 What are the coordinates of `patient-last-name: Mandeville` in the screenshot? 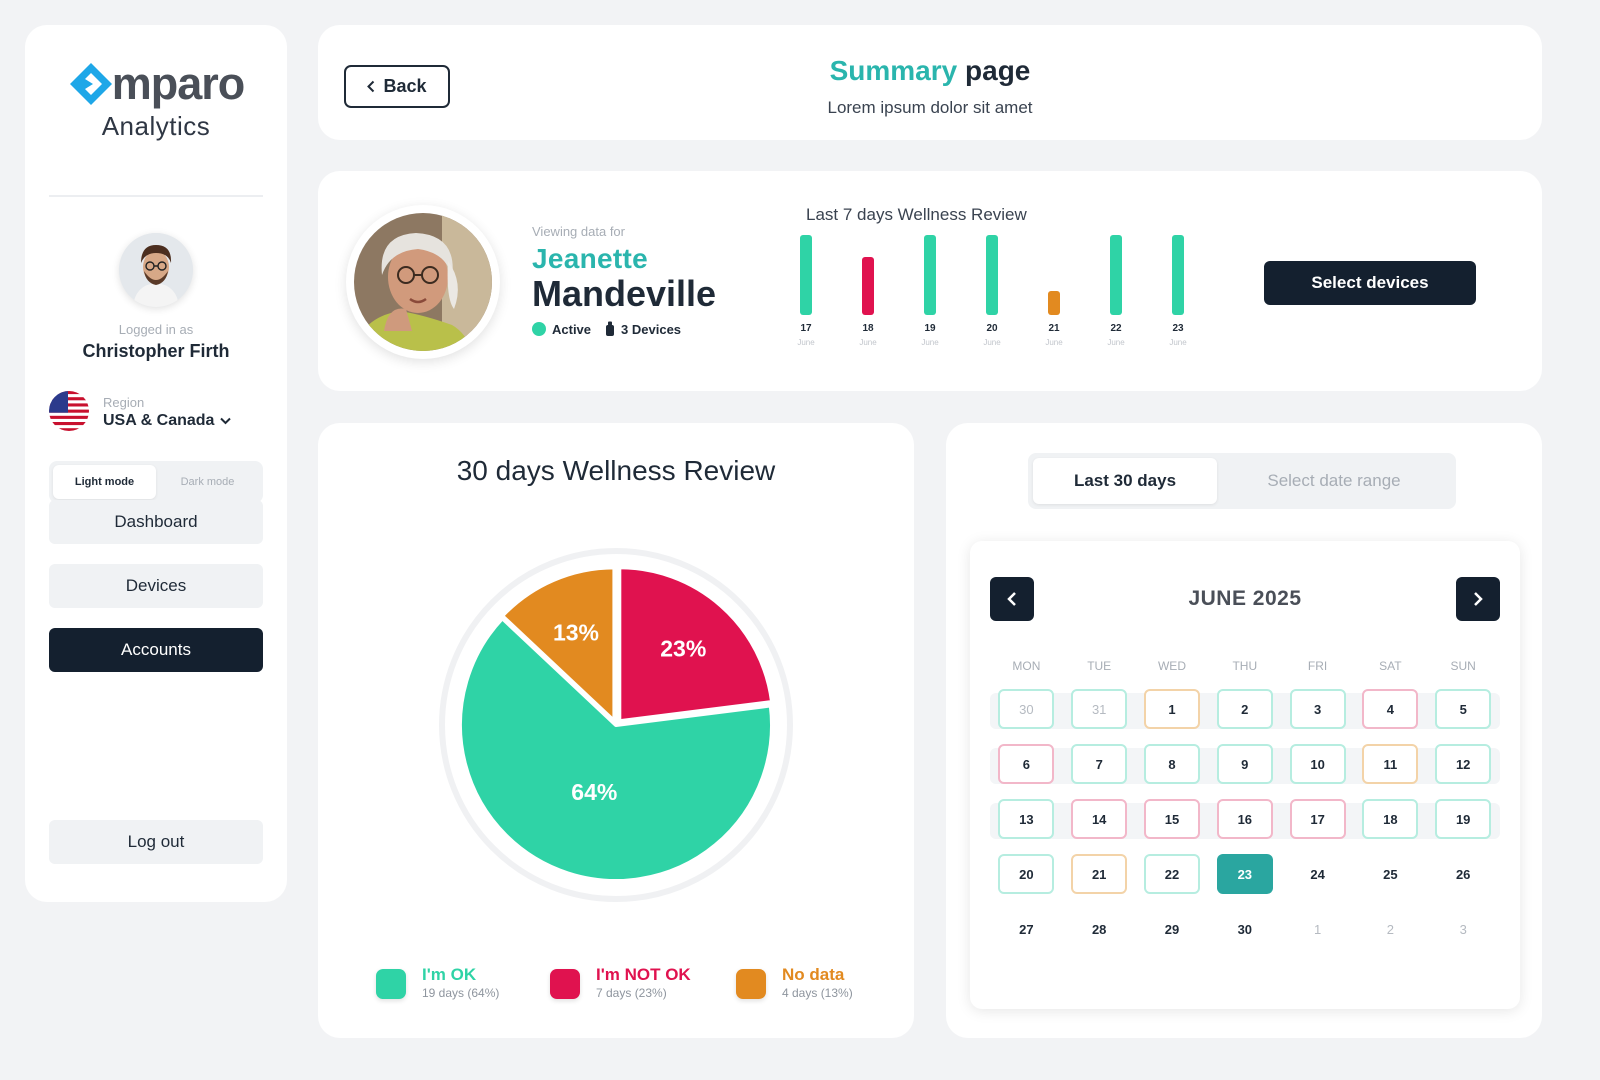 It's located at (624, 293).